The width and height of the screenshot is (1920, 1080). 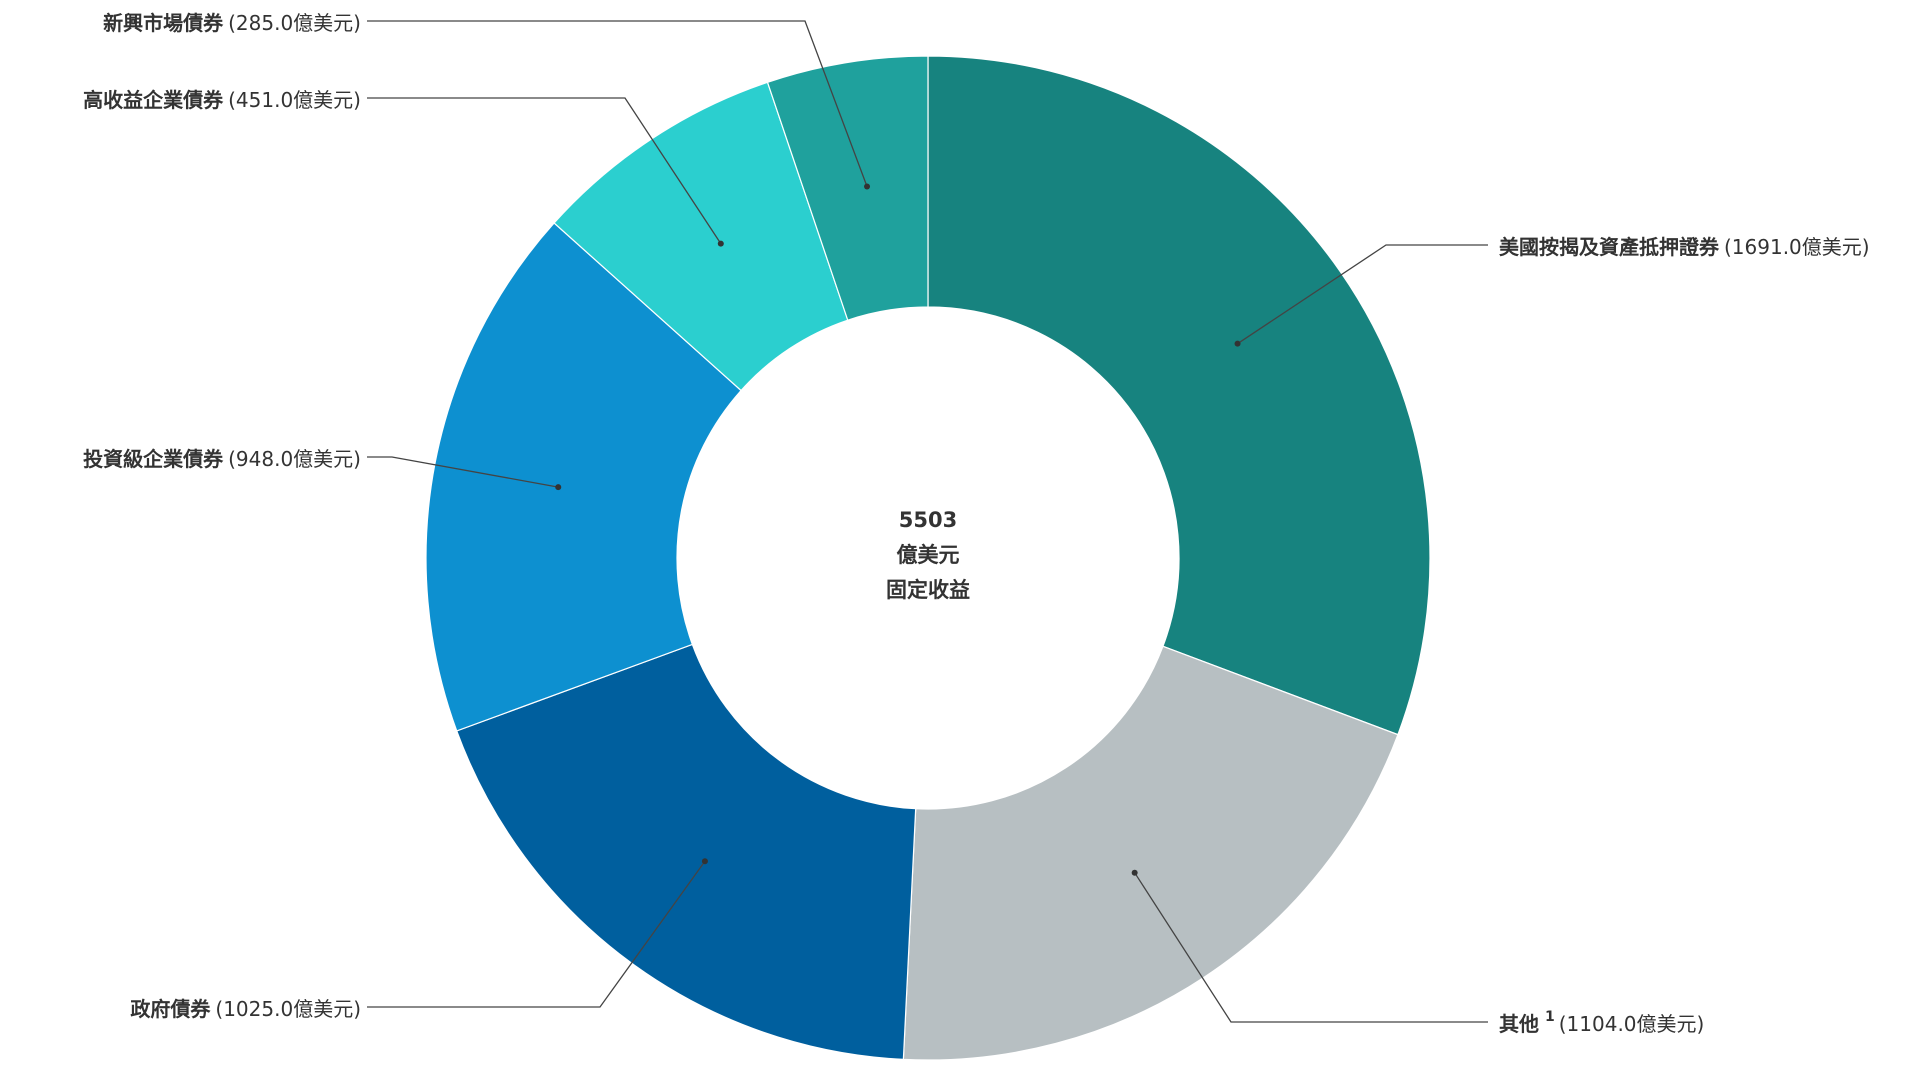 What do you see at coordinates (1550, 1017) in the screenshot?
I see `label-note: 1` at bounding box center [1550, 1017].